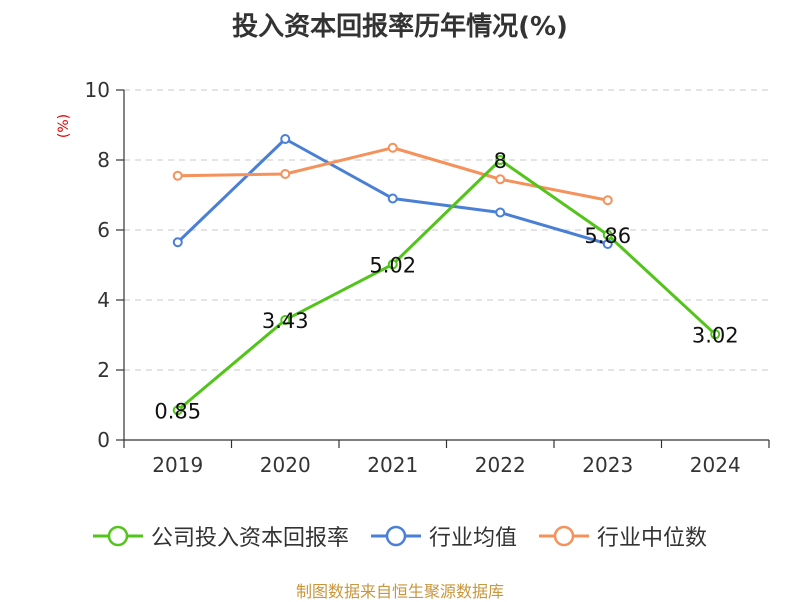 The height and width of the screenshot is (602, 800). I want to click on data-label: 3.43, so click(285, 321).